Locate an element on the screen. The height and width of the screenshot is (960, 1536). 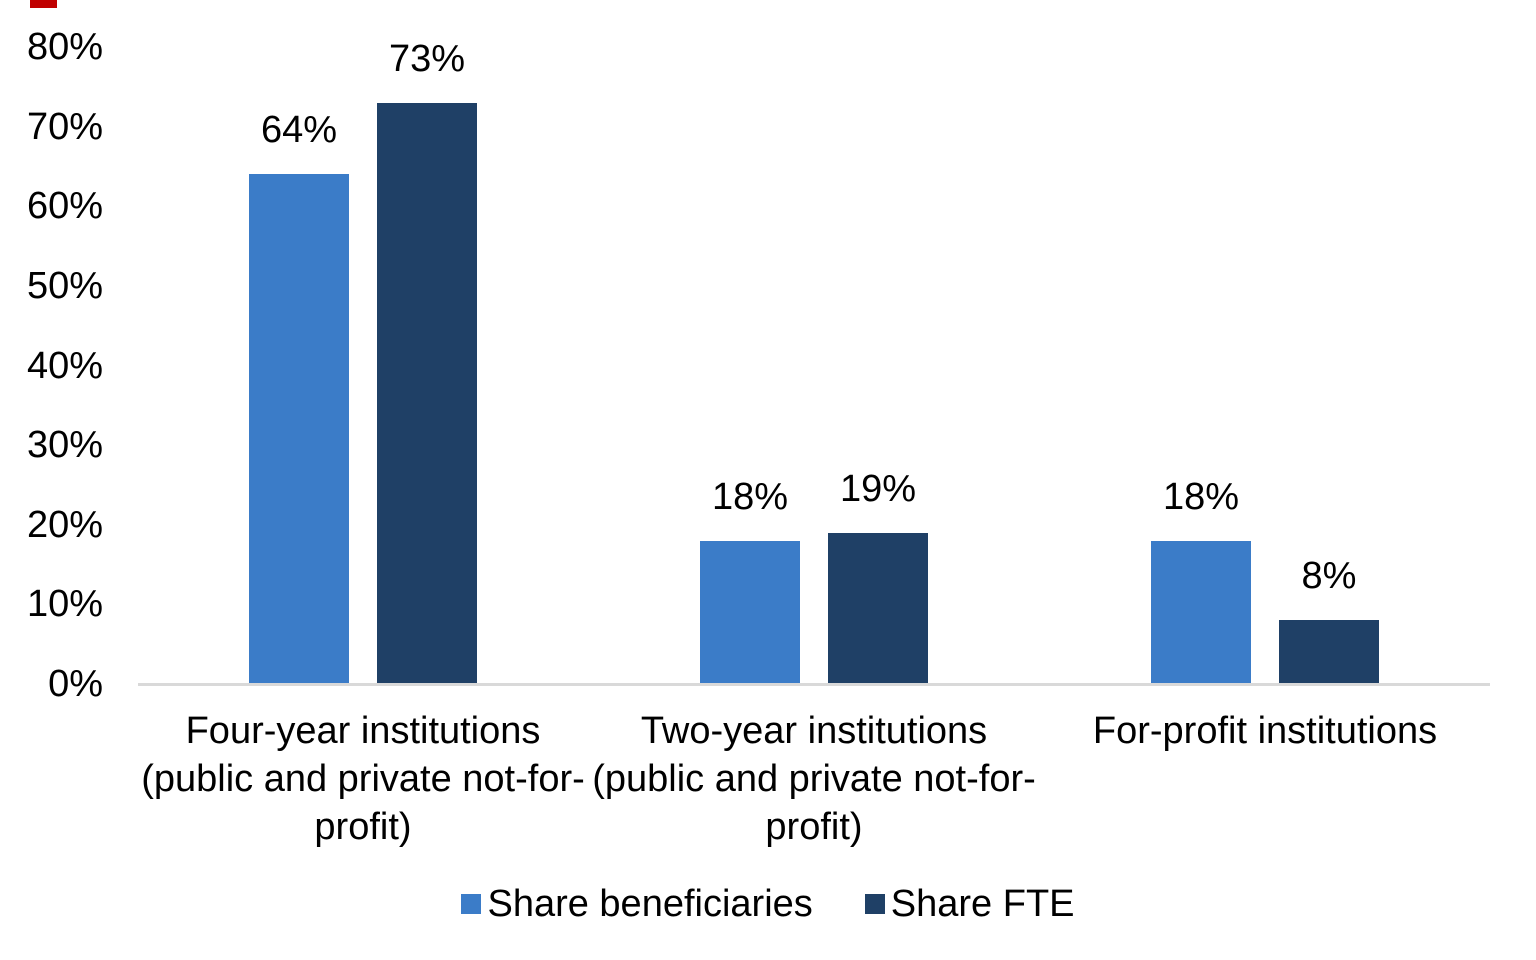
y-axis-tick-label: 60% is located at coordinates (64, 206).